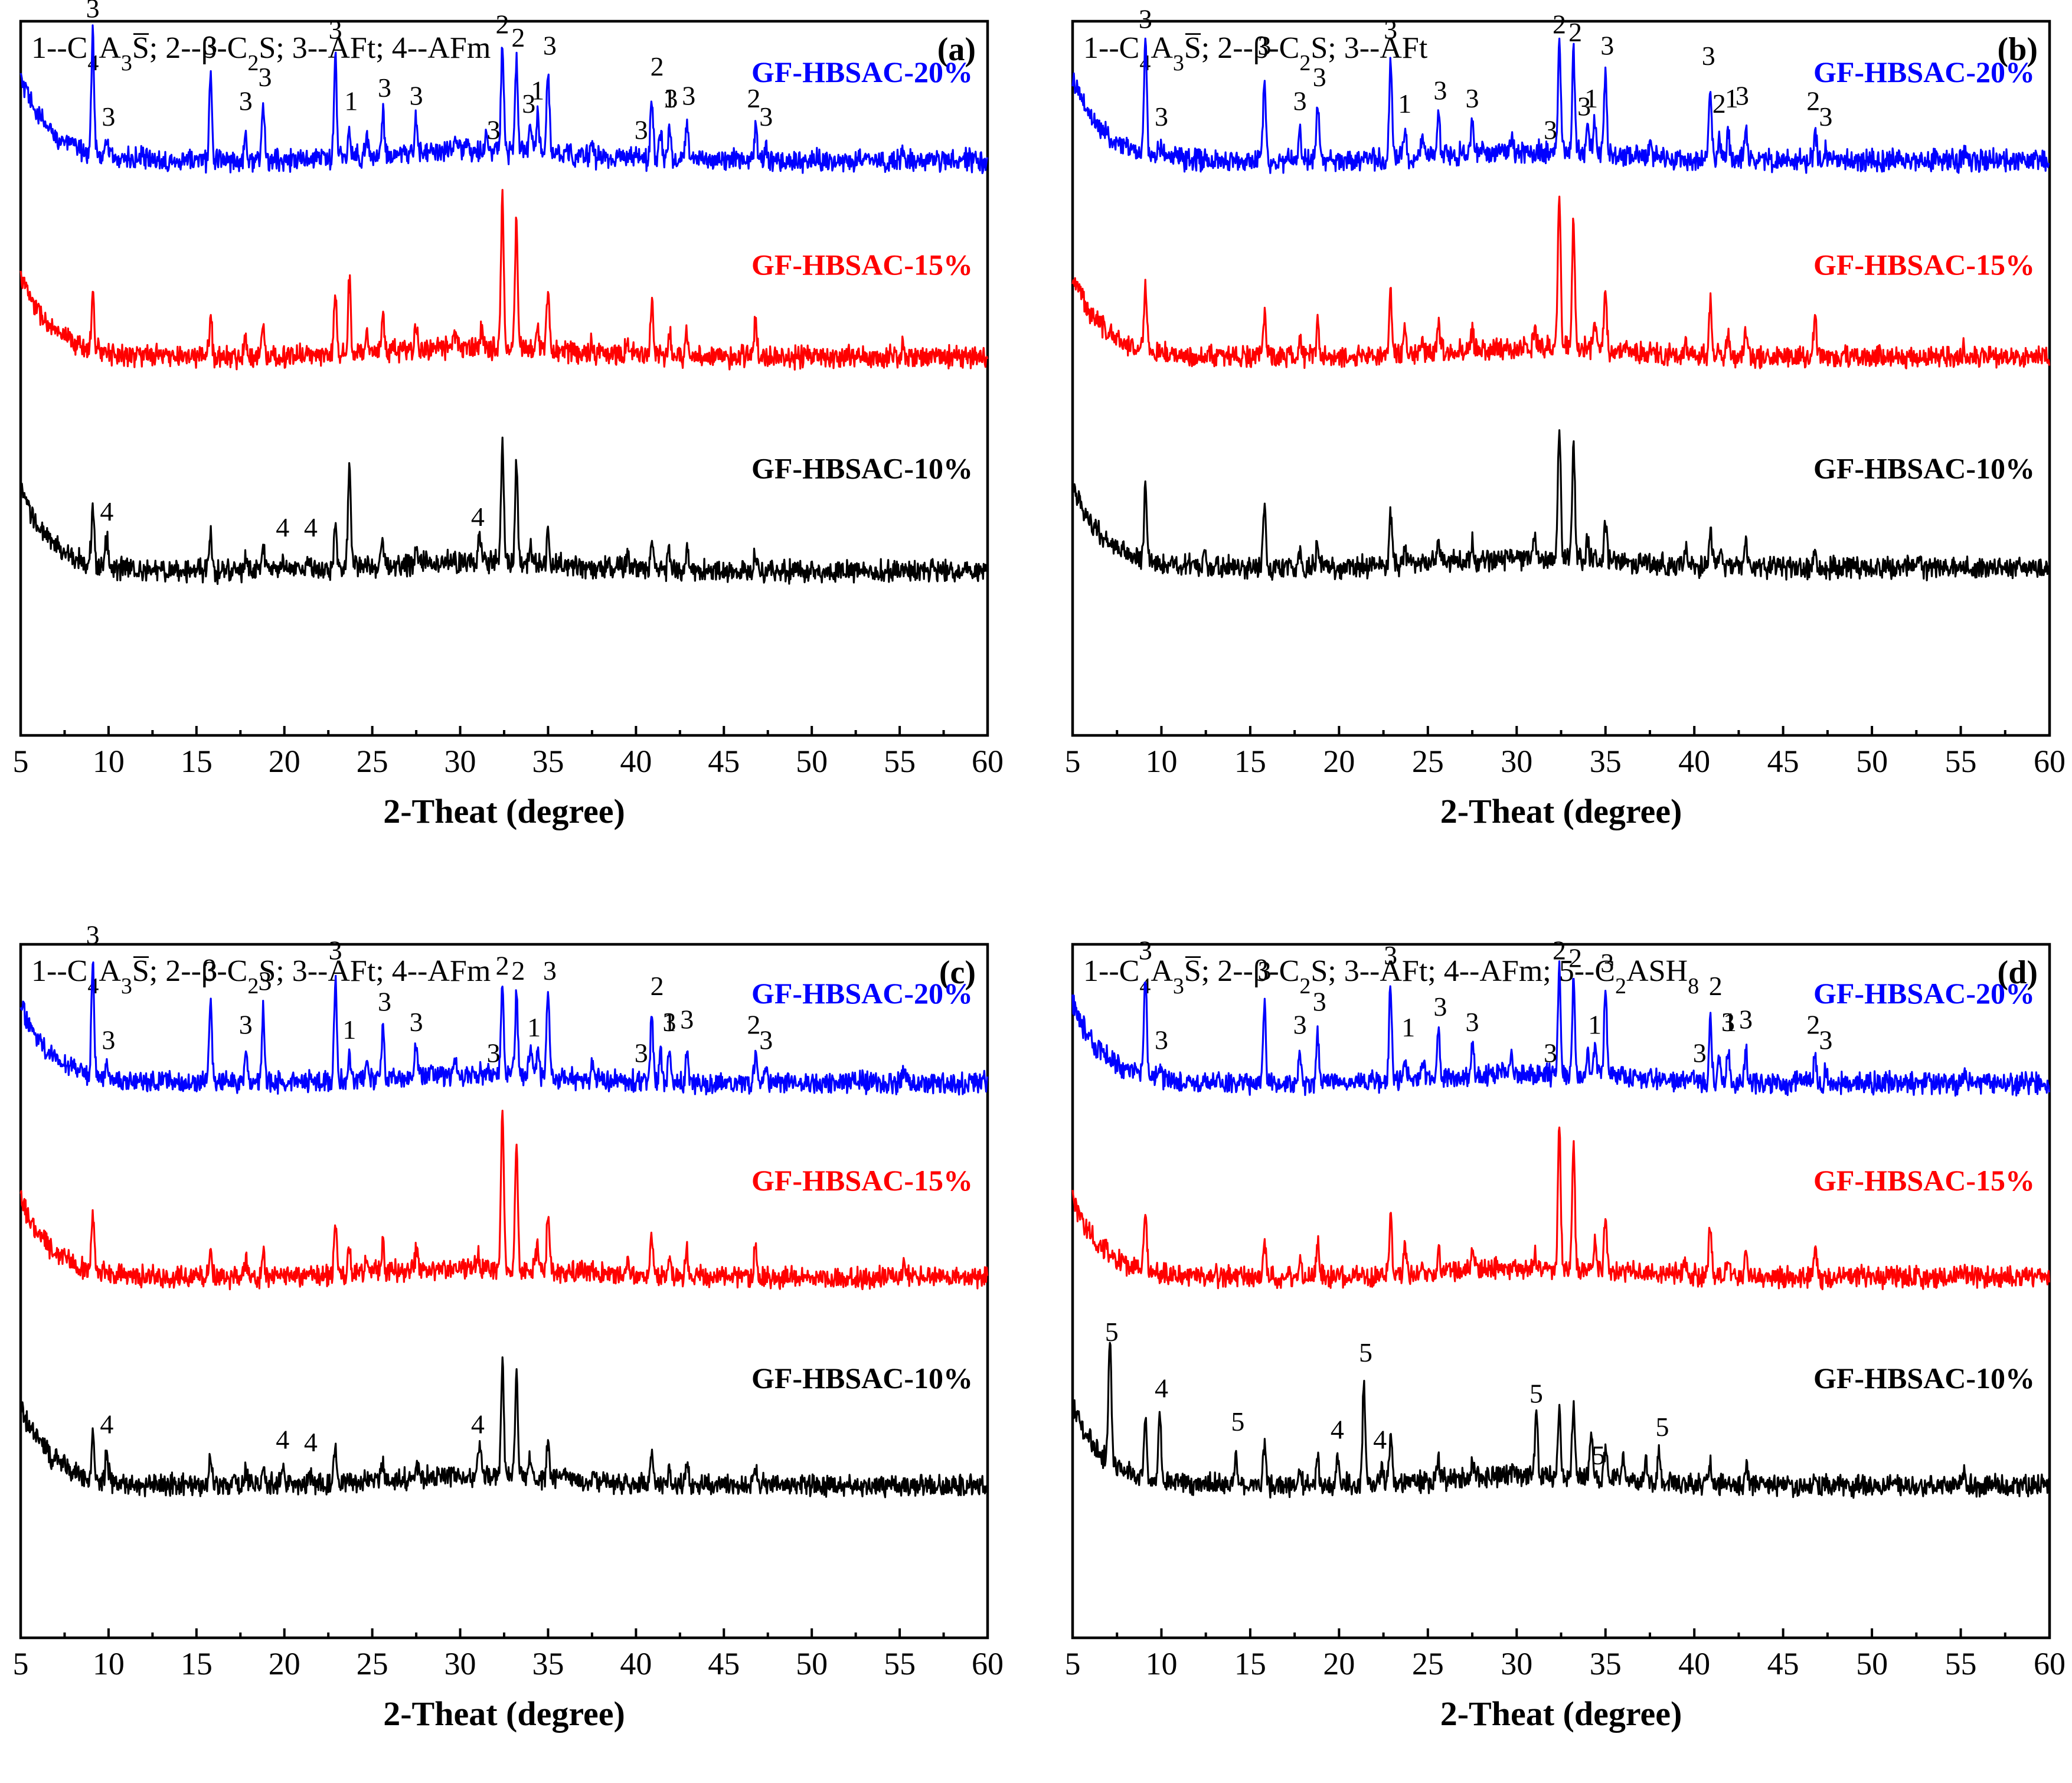  Describe the element at coordinates (285, 761) in the screenshot. I see `x-tick-label: 20` at that location.